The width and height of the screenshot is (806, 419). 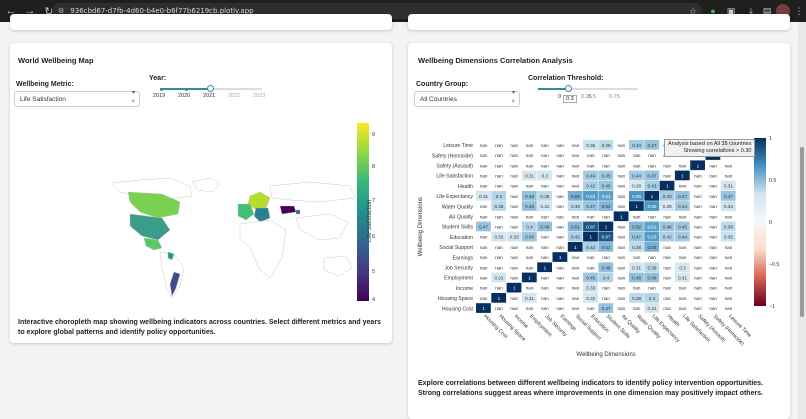 I want to click on year-tick: 2022, so click(x=234, y=96).